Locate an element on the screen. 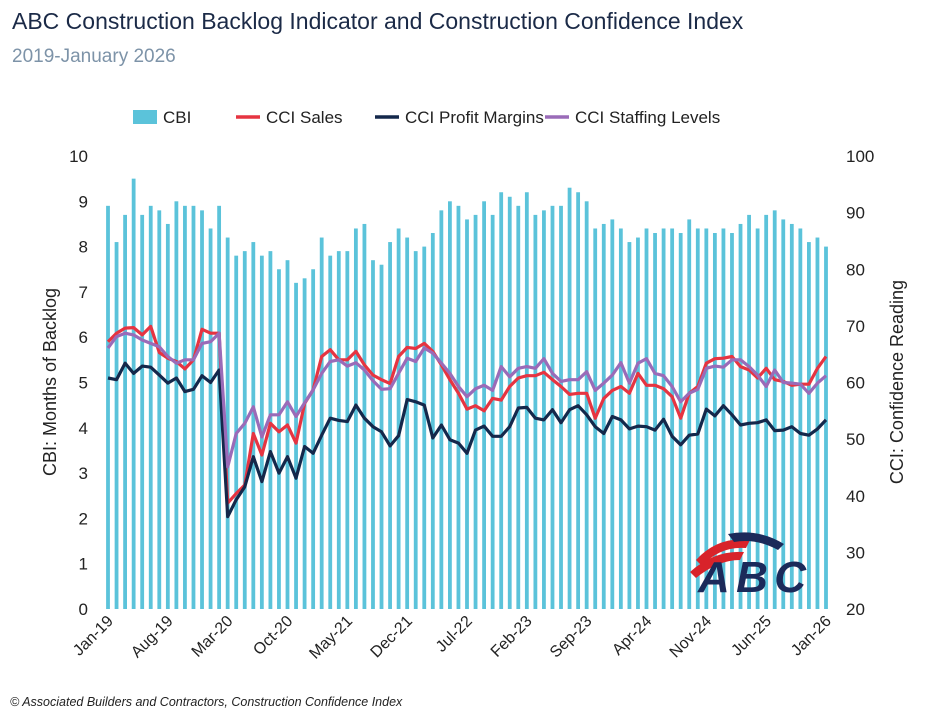 This screenshot has width=936, height=720. cci-staffing-levels-line is located at coordinates (467, 400).